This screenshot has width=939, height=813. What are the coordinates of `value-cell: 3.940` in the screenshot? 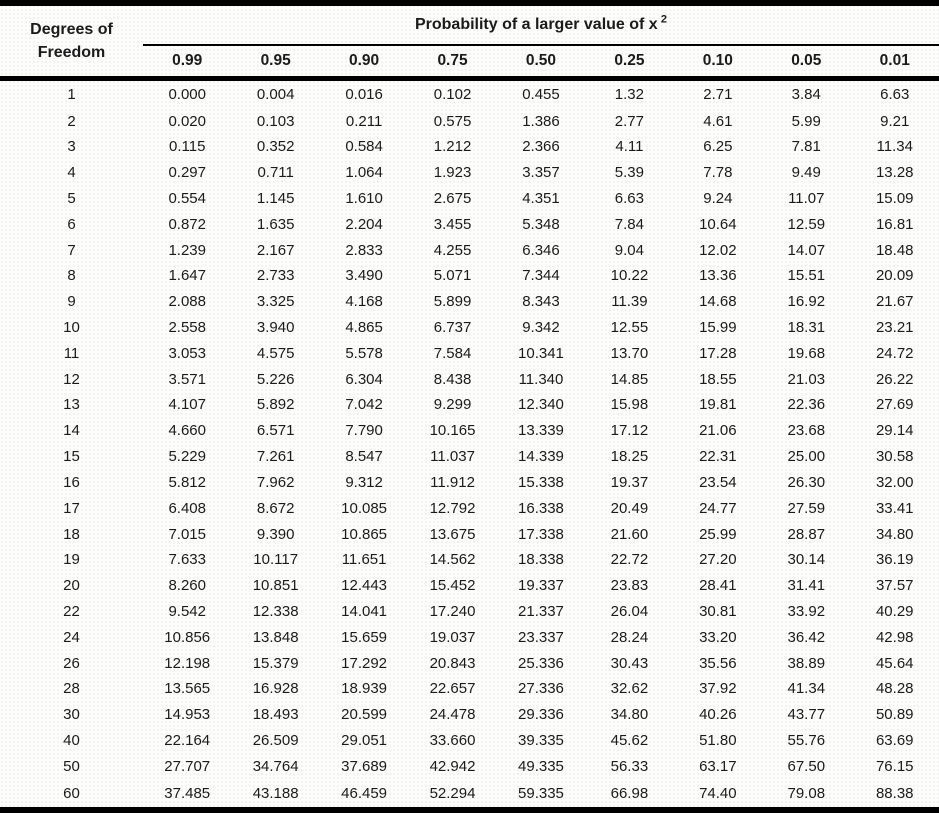 It's located at (275, 328).